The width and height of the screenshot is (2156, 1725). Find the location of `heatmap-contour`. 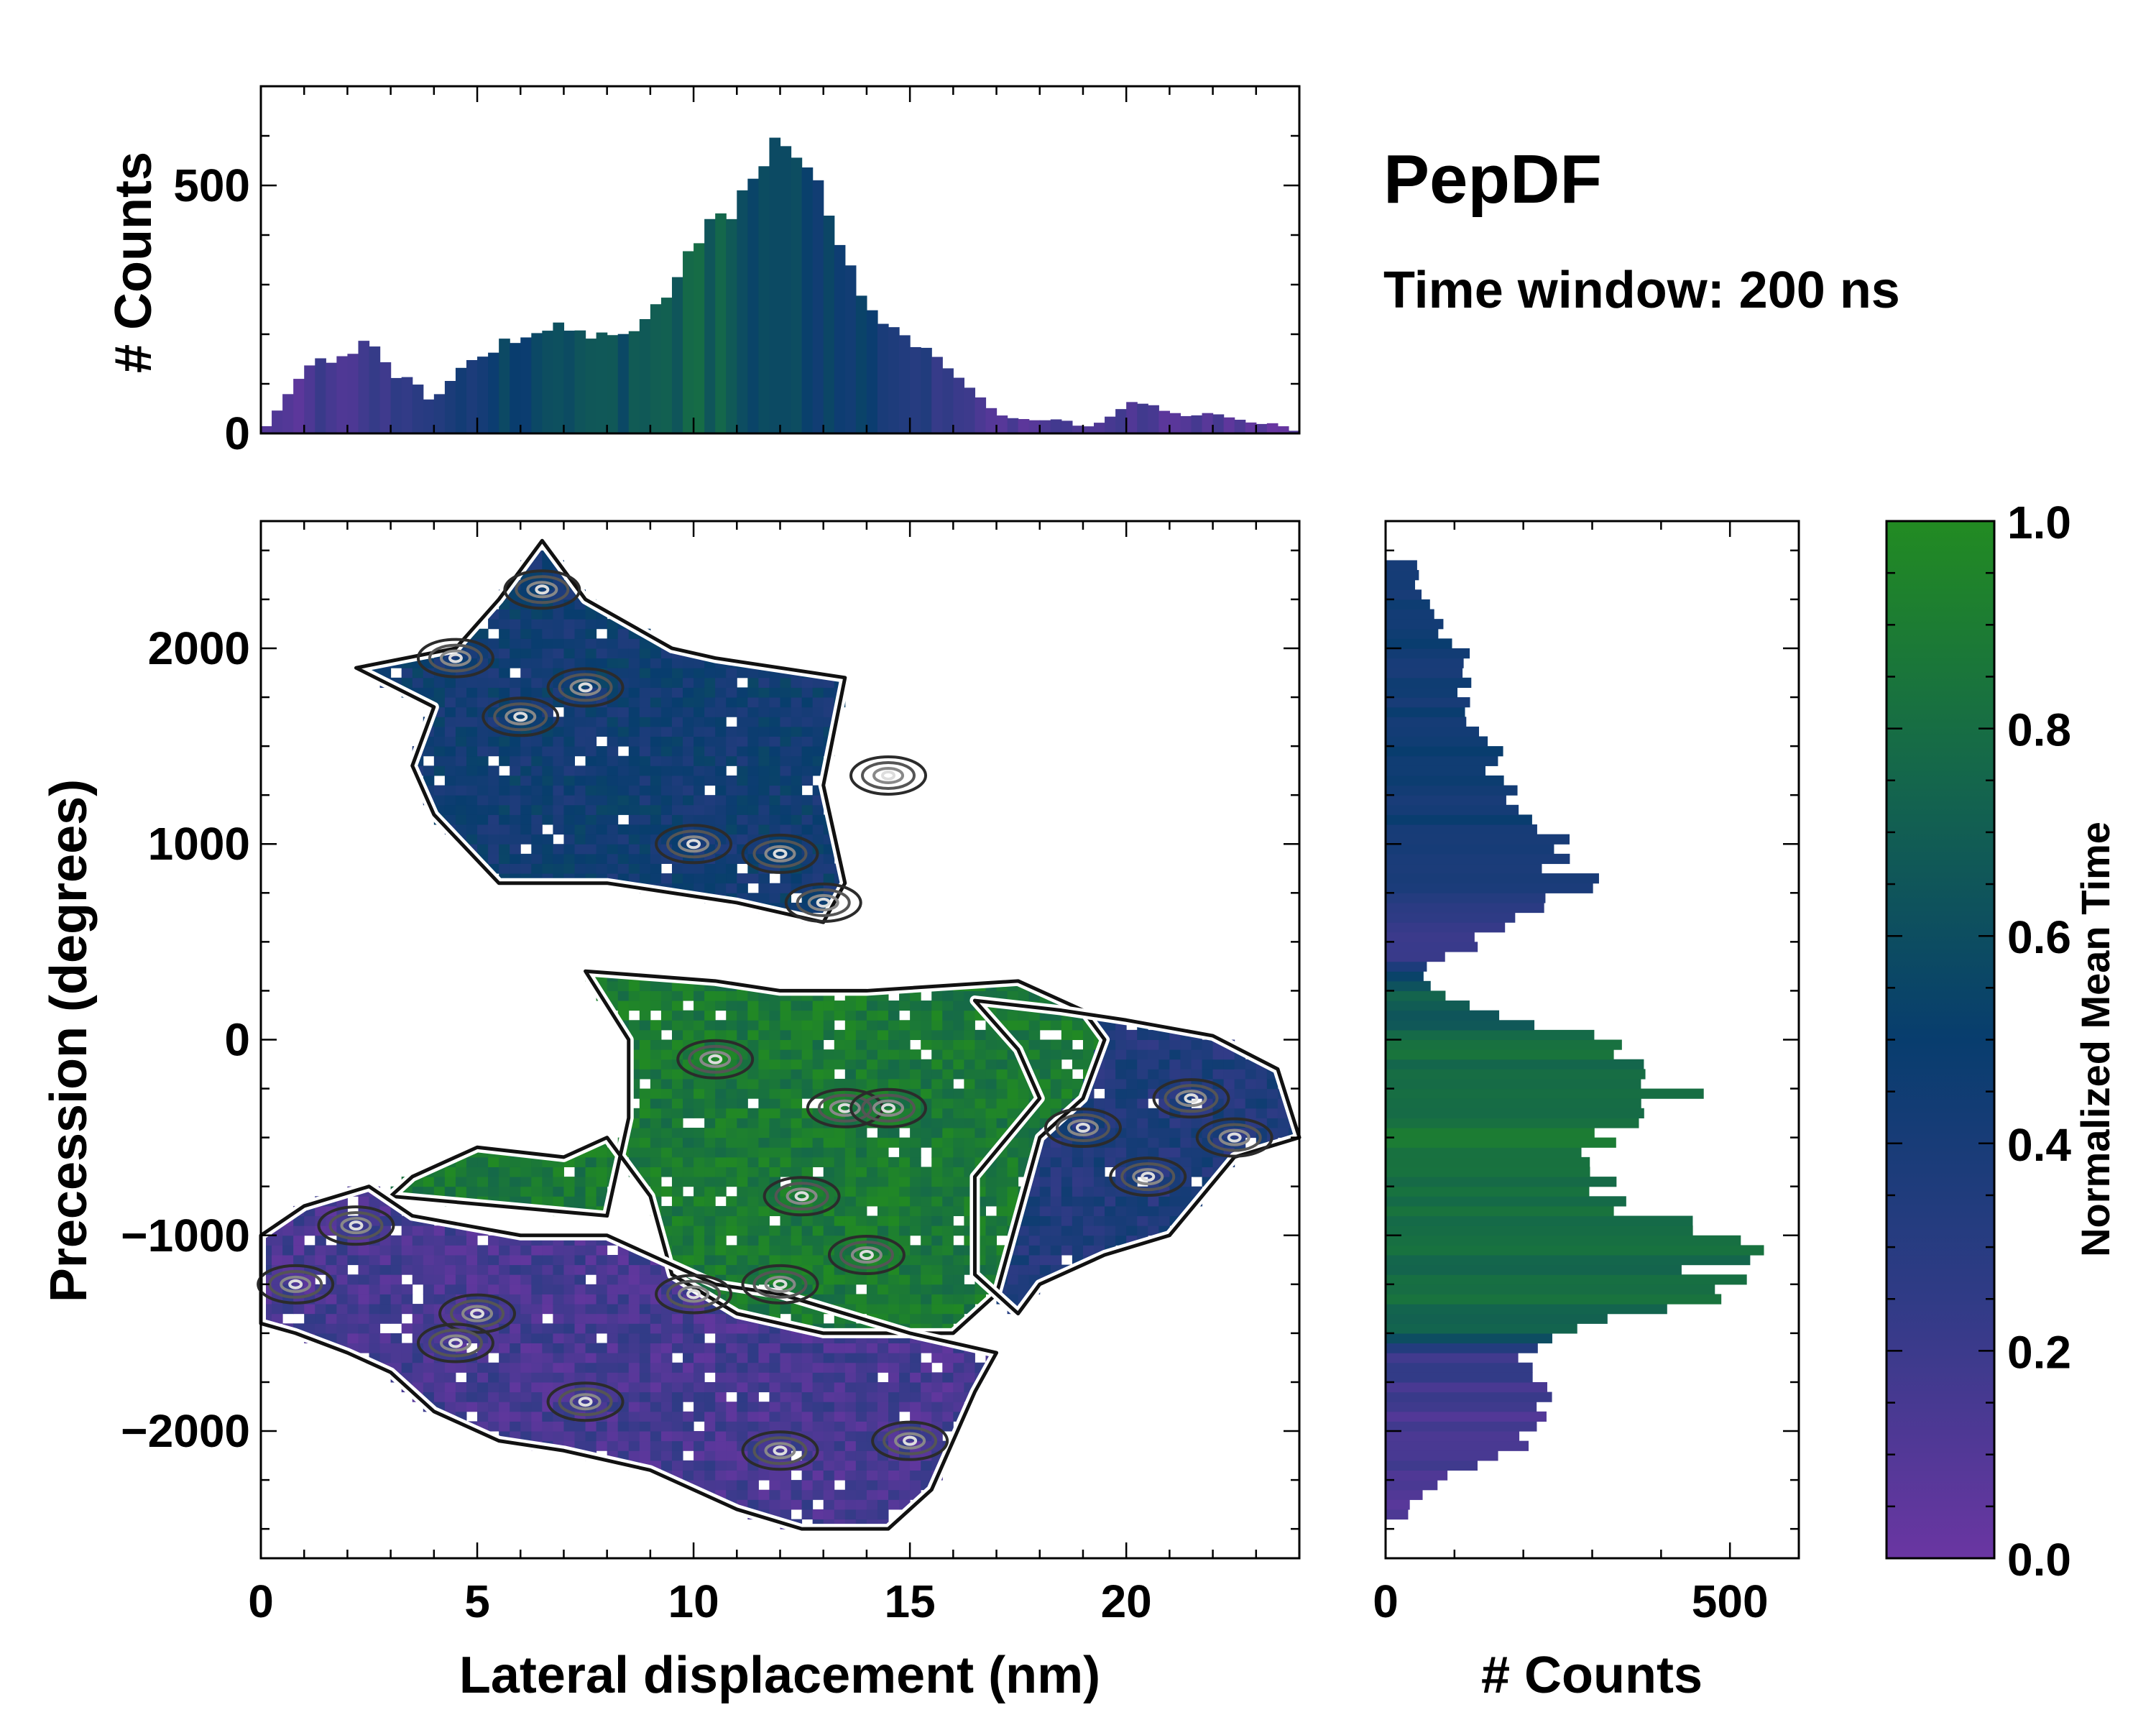

heatmap-contour is located at coordinates (629, 1357).